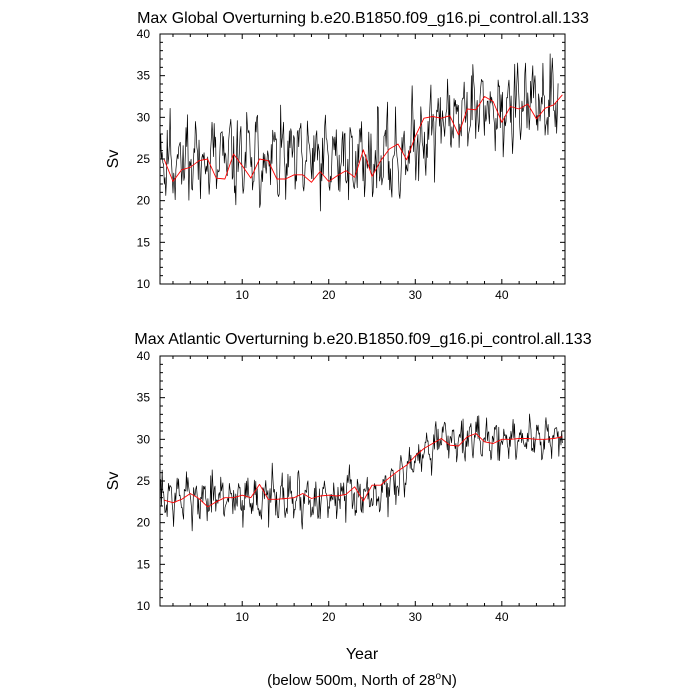 This screenshot has width=700, height=700. I want to click on global-x-tick-label: 20, so click(329, 295).